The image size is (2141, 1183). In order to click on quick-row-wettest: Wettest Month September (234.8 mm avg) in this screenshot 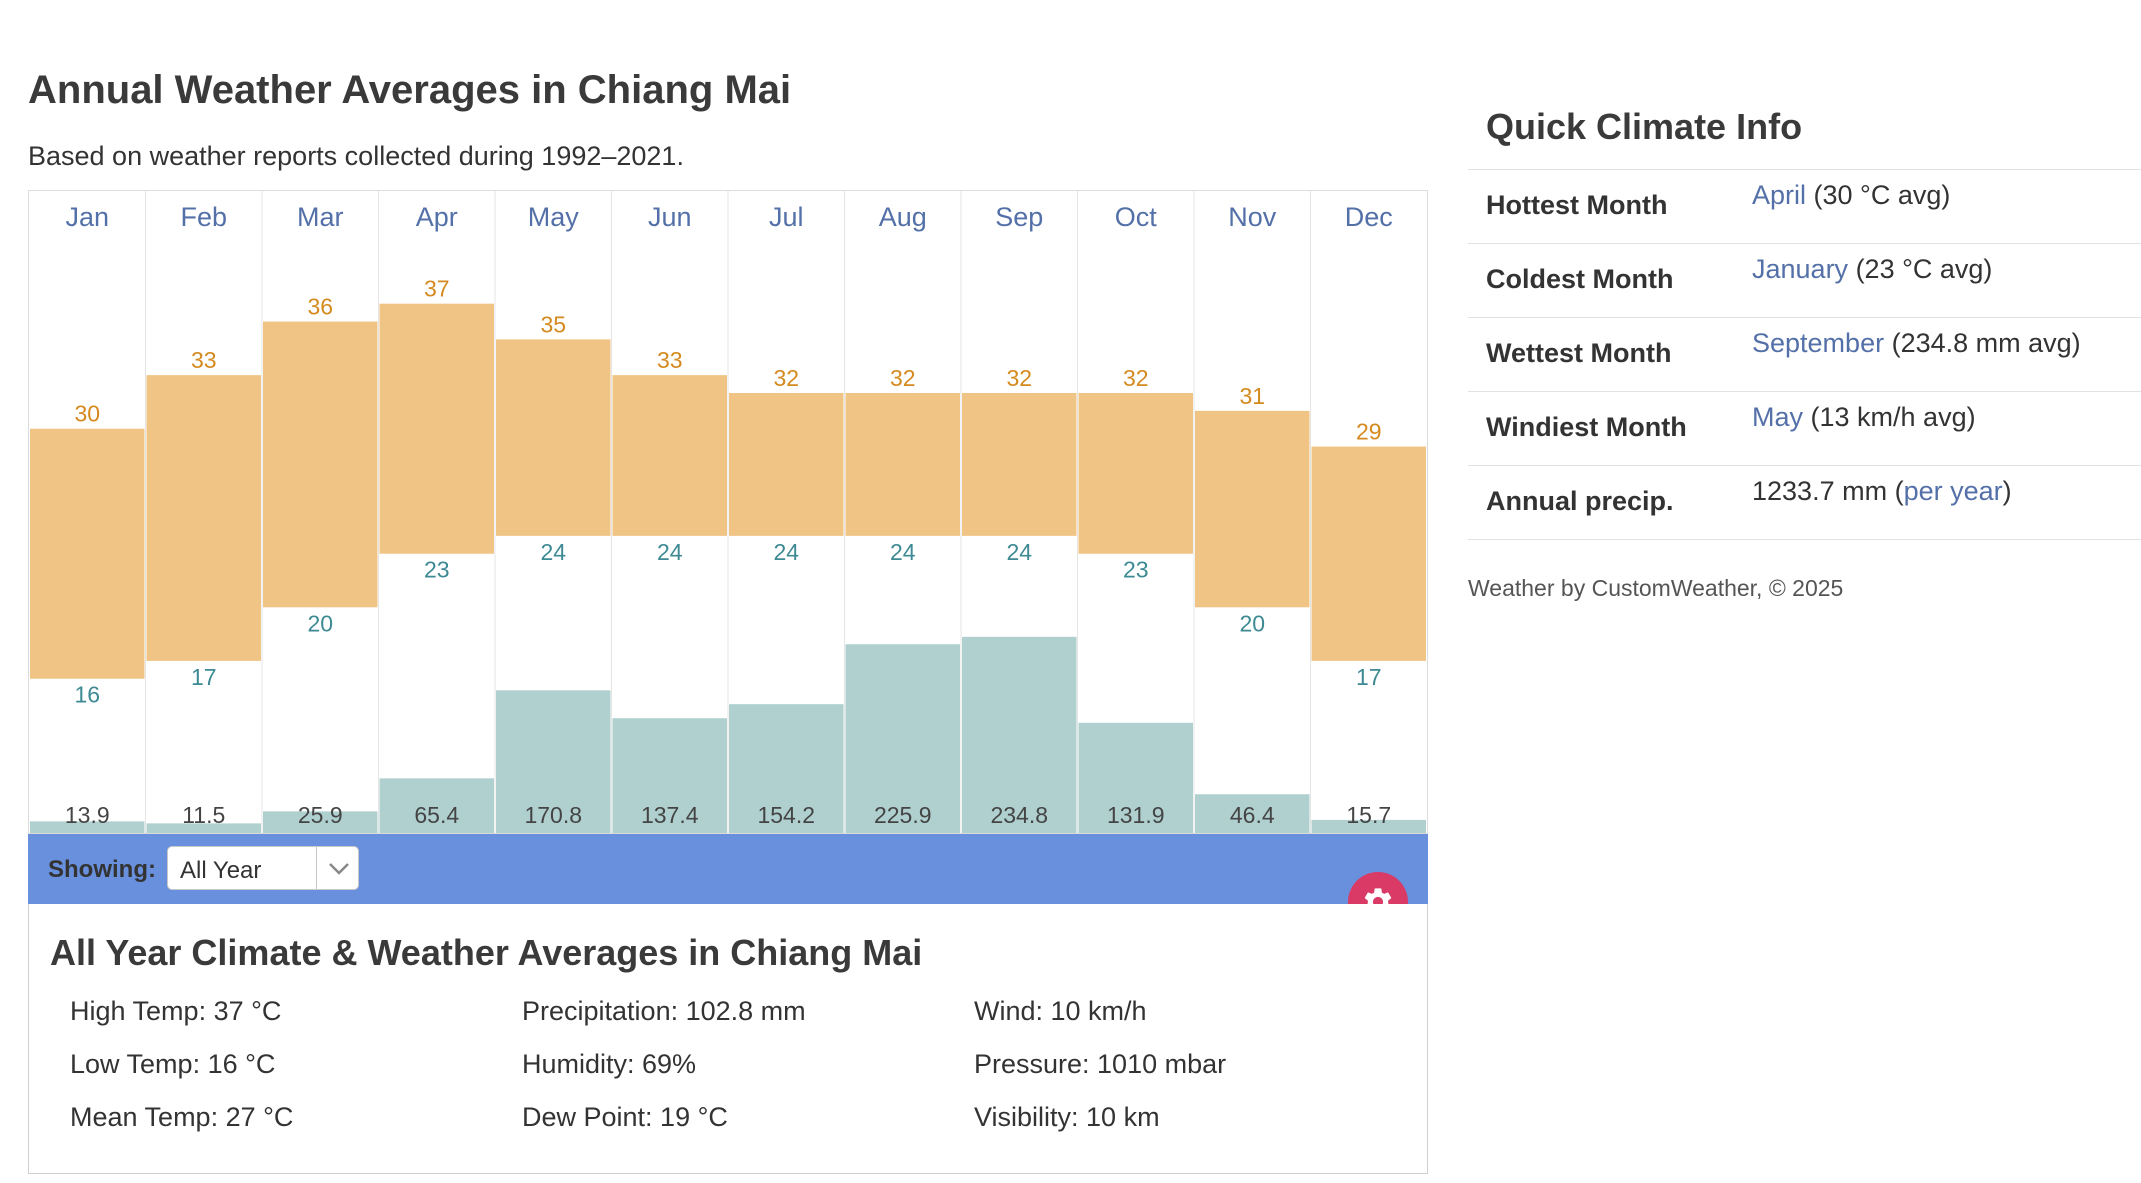, I will do `click(1804, 354)`.